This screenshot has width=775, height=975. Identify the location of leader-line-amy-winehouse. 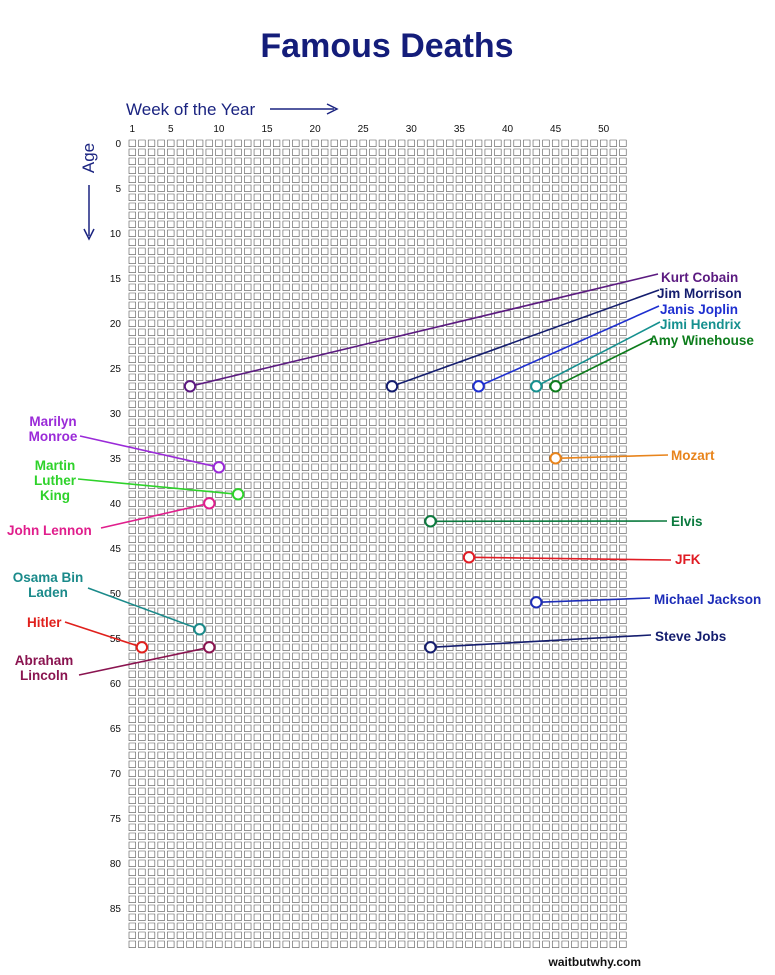
(604, 362).